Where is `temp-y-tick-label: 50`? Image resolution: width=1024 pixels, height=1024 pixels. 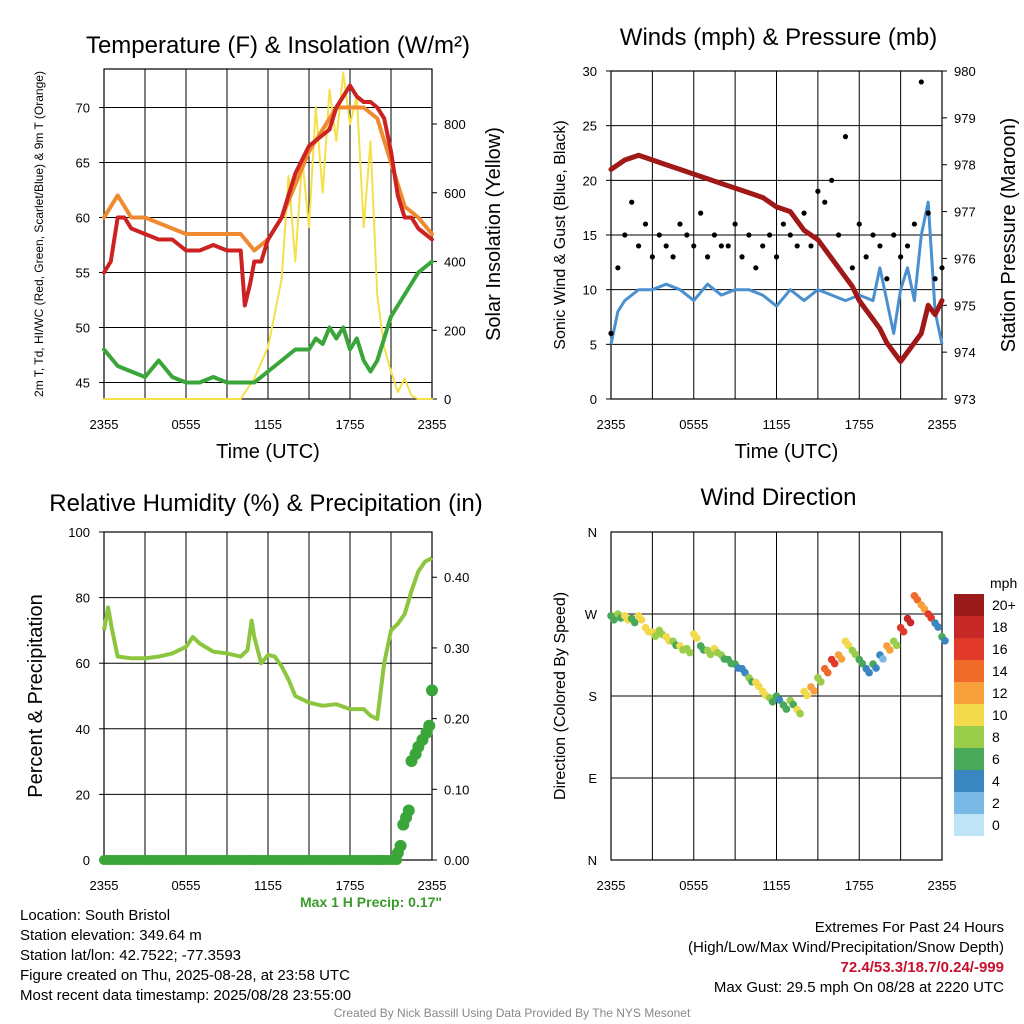
temp-y-tick-label: 50 is located at coordinates (83, 328).